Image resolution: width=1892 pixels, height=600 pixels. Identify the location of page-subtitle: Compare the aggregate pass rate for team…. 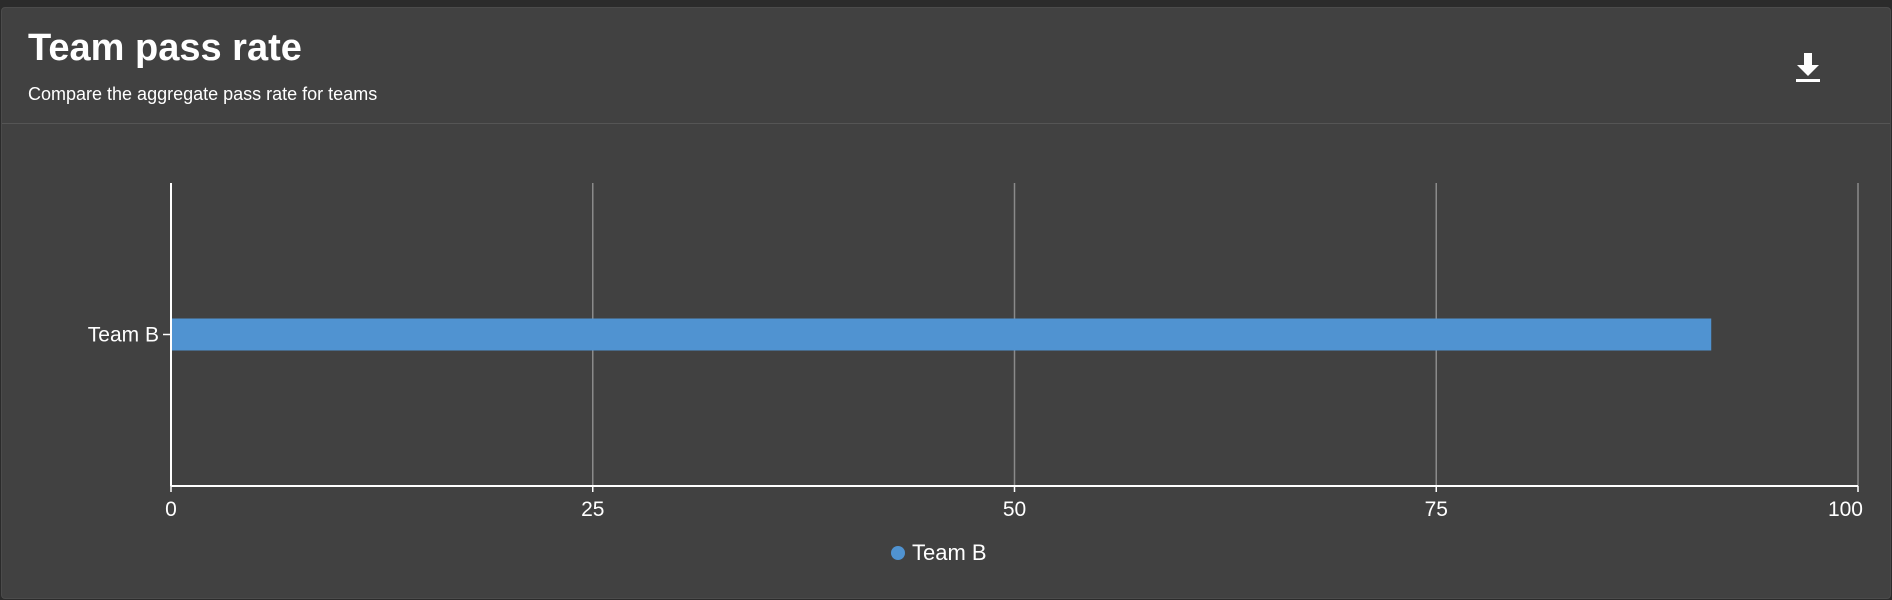
(203, 94).